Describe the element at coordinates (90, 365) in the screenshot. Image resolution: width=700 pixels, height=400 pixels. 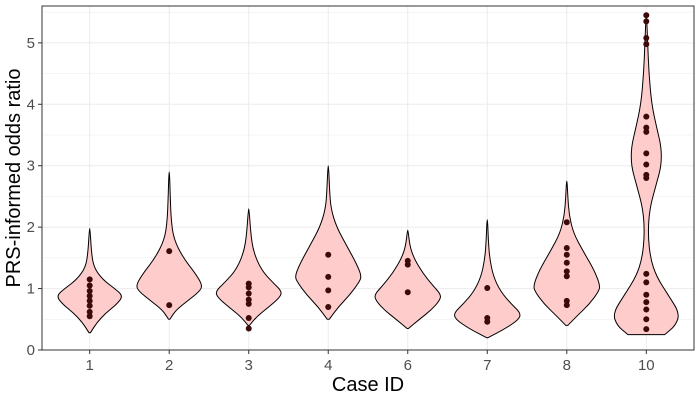
I see `x-tick-label: 1` at that location.